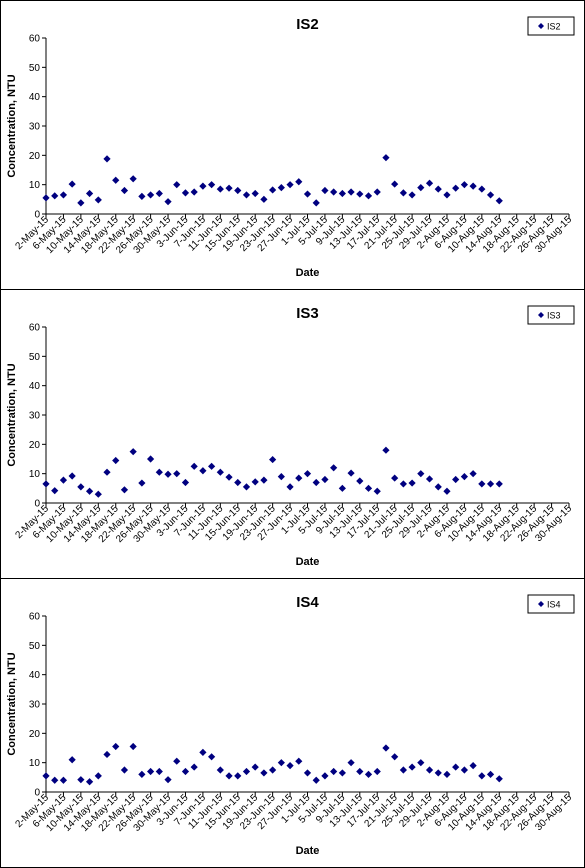 This screenshot has height=868, width=585. What do you see at coordinates (307, 24) in the screenshot?
I see `chart-title: IS2` at bounding box center [307, 24].